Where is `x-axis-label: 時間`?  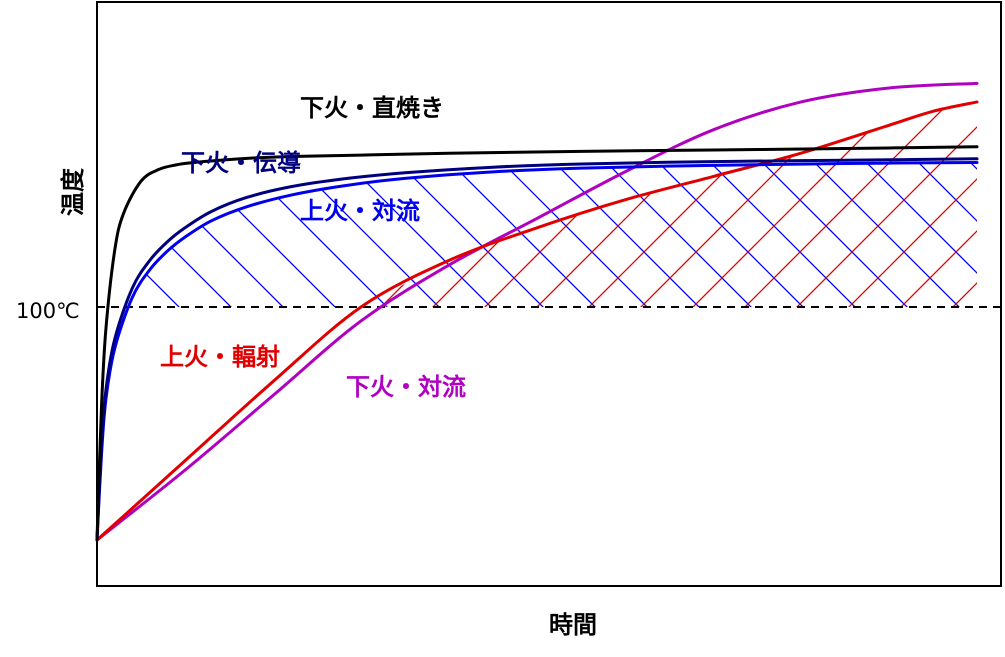
x-axis-label: 時間 is located at coordinates (573, 625).